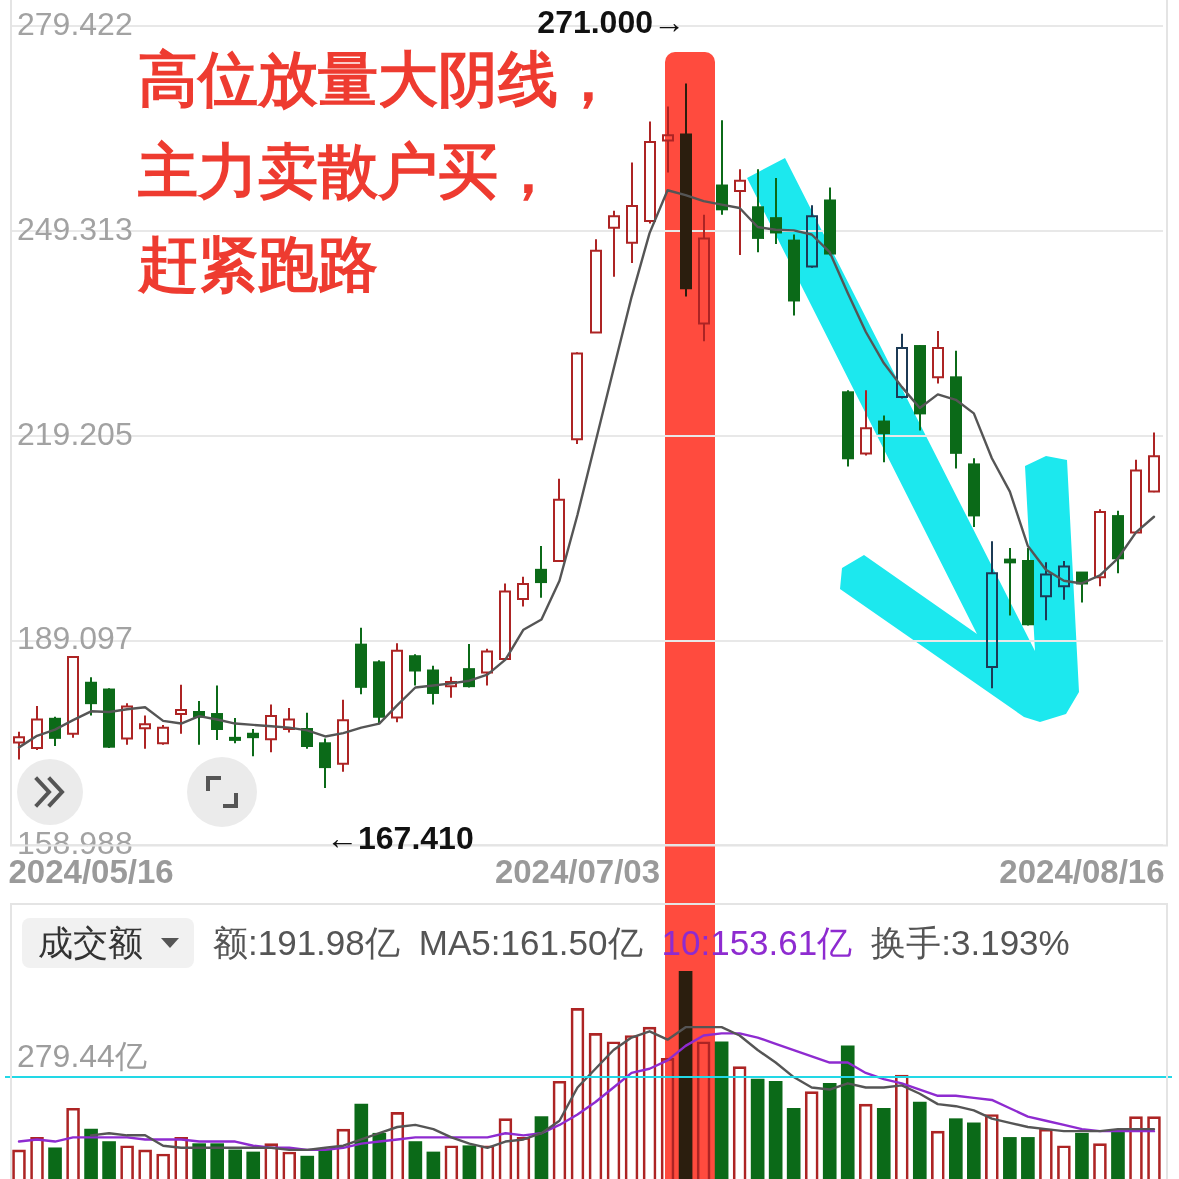 The width and height of the screenshot is (1179, 1179). I want to click on x-tick-label: 2024/07/03, so click(577, 872).